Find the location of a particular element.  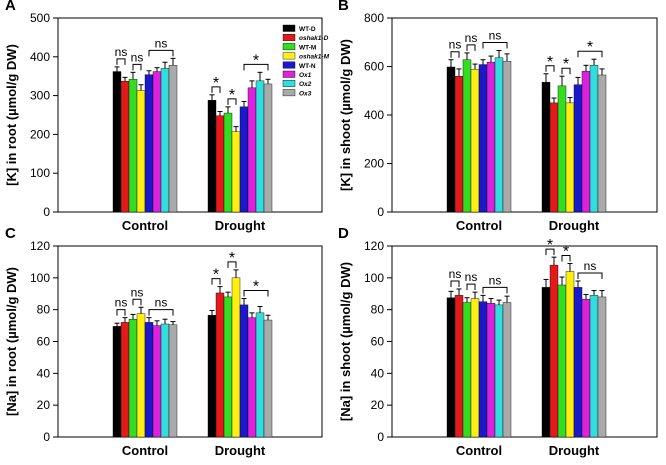

y-axis-label: [K] in shoot (µmol/g DW) is located at coordinates (345, 115).